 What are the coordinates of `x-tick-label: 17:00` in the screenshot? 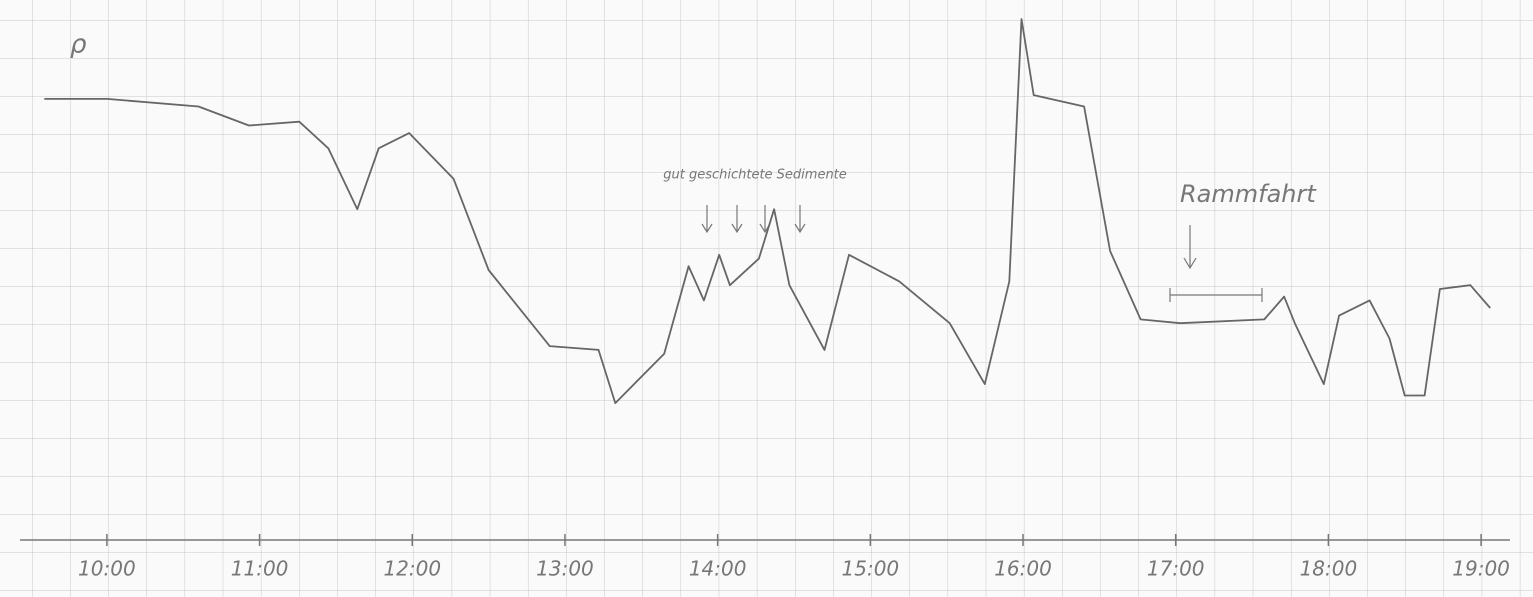 It's located at (1176, 569).